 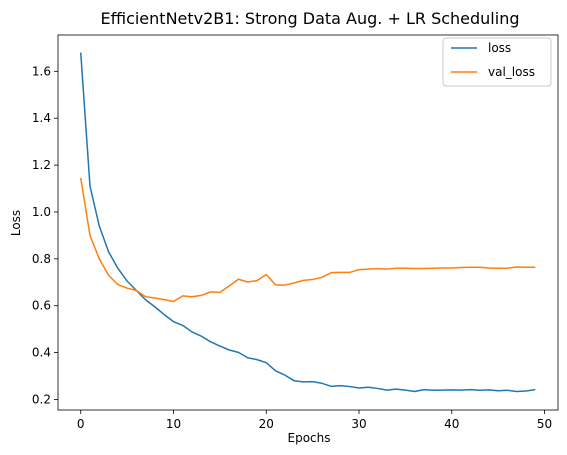 I want to click on x-tick-label: 50, so click(x=544, y=424).